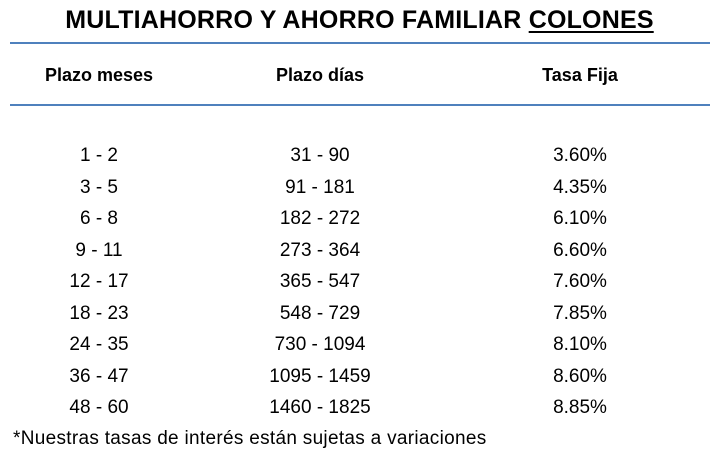 The image size is (719, 463). I want to click on cell-plazo-dias: 1095 - 1459, so click(320, 376).